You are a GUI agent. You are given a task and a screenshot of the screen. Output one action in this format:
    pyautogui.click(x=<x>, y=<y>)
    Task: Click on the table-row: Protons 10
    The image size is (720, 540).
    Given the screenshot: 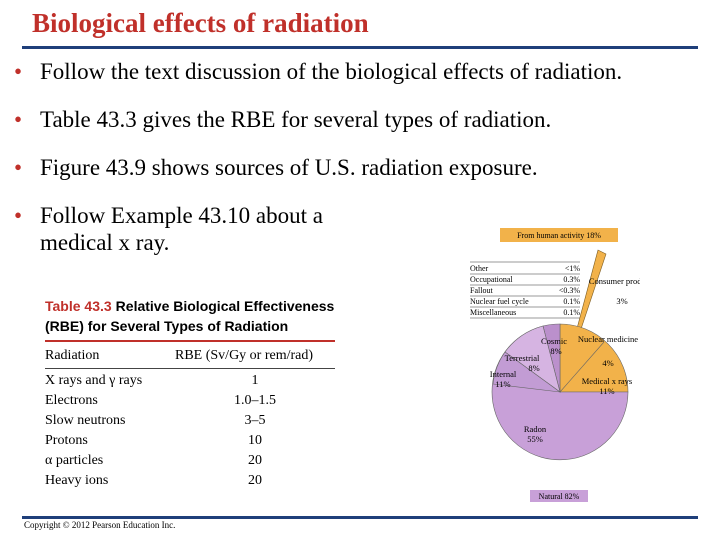 What is the action you would take?
    pyautogui.click(x=190, y=441)
    